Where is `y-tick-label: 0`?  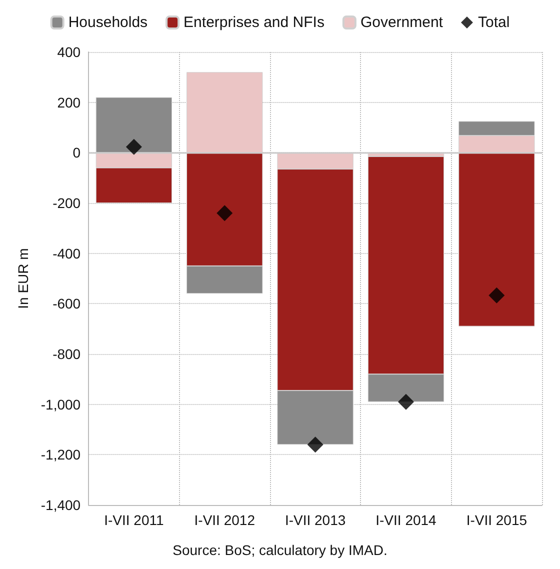
y-tick-label: 0 is located at coordinates (76, 152).